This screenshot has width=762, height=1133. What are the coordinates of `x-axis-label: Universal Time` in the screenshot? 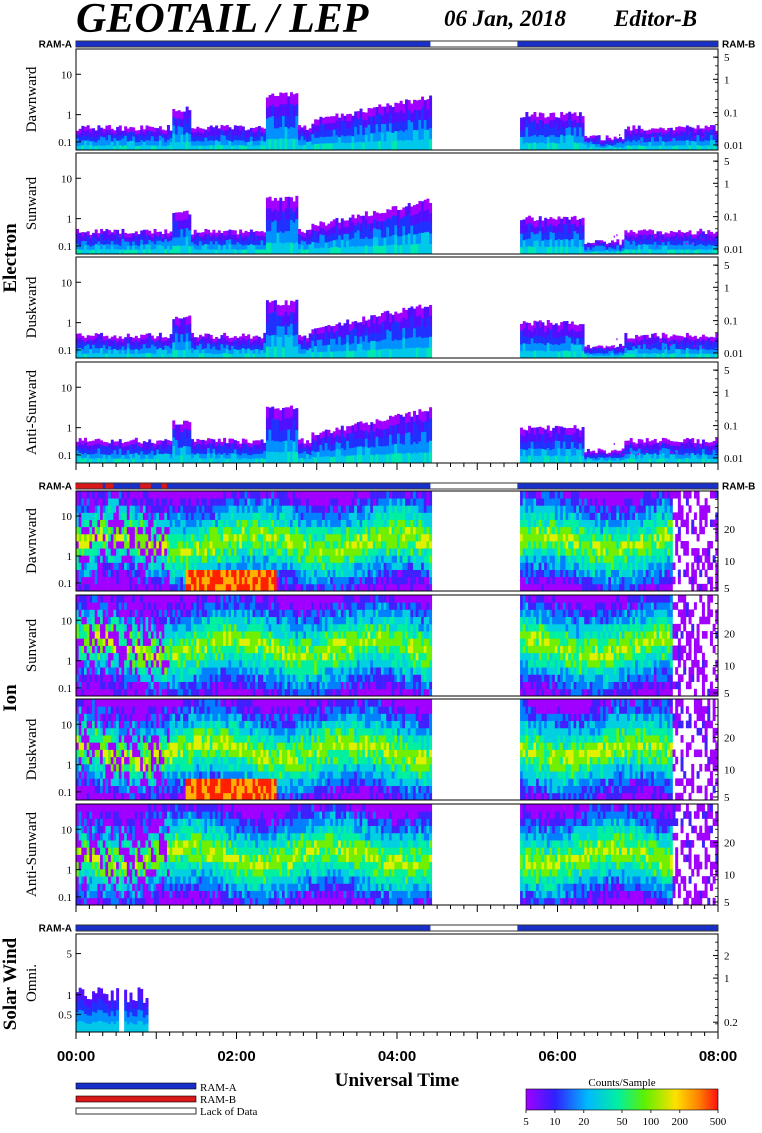 It's located at (397, 1080).